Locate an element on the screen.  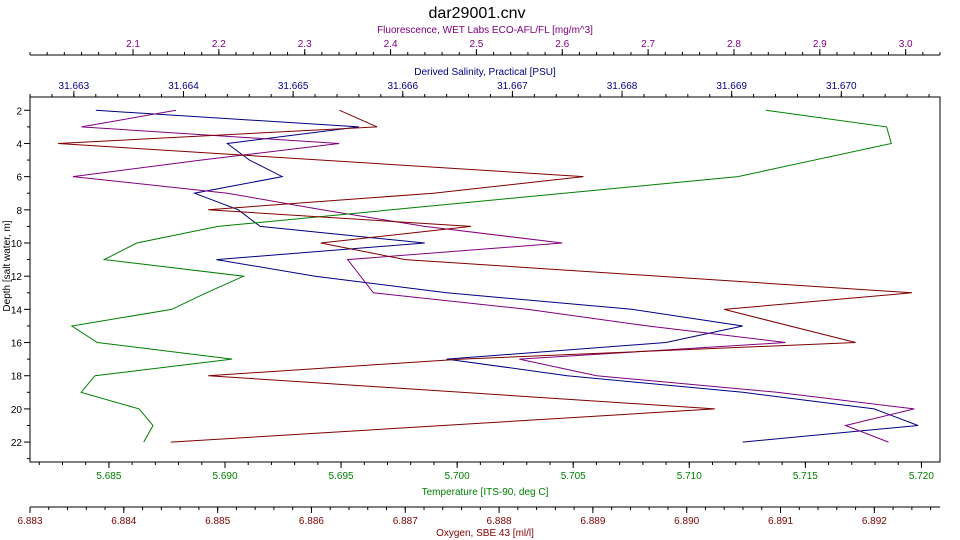
y-tick-label: 12 is located at coordinates (17, 277).